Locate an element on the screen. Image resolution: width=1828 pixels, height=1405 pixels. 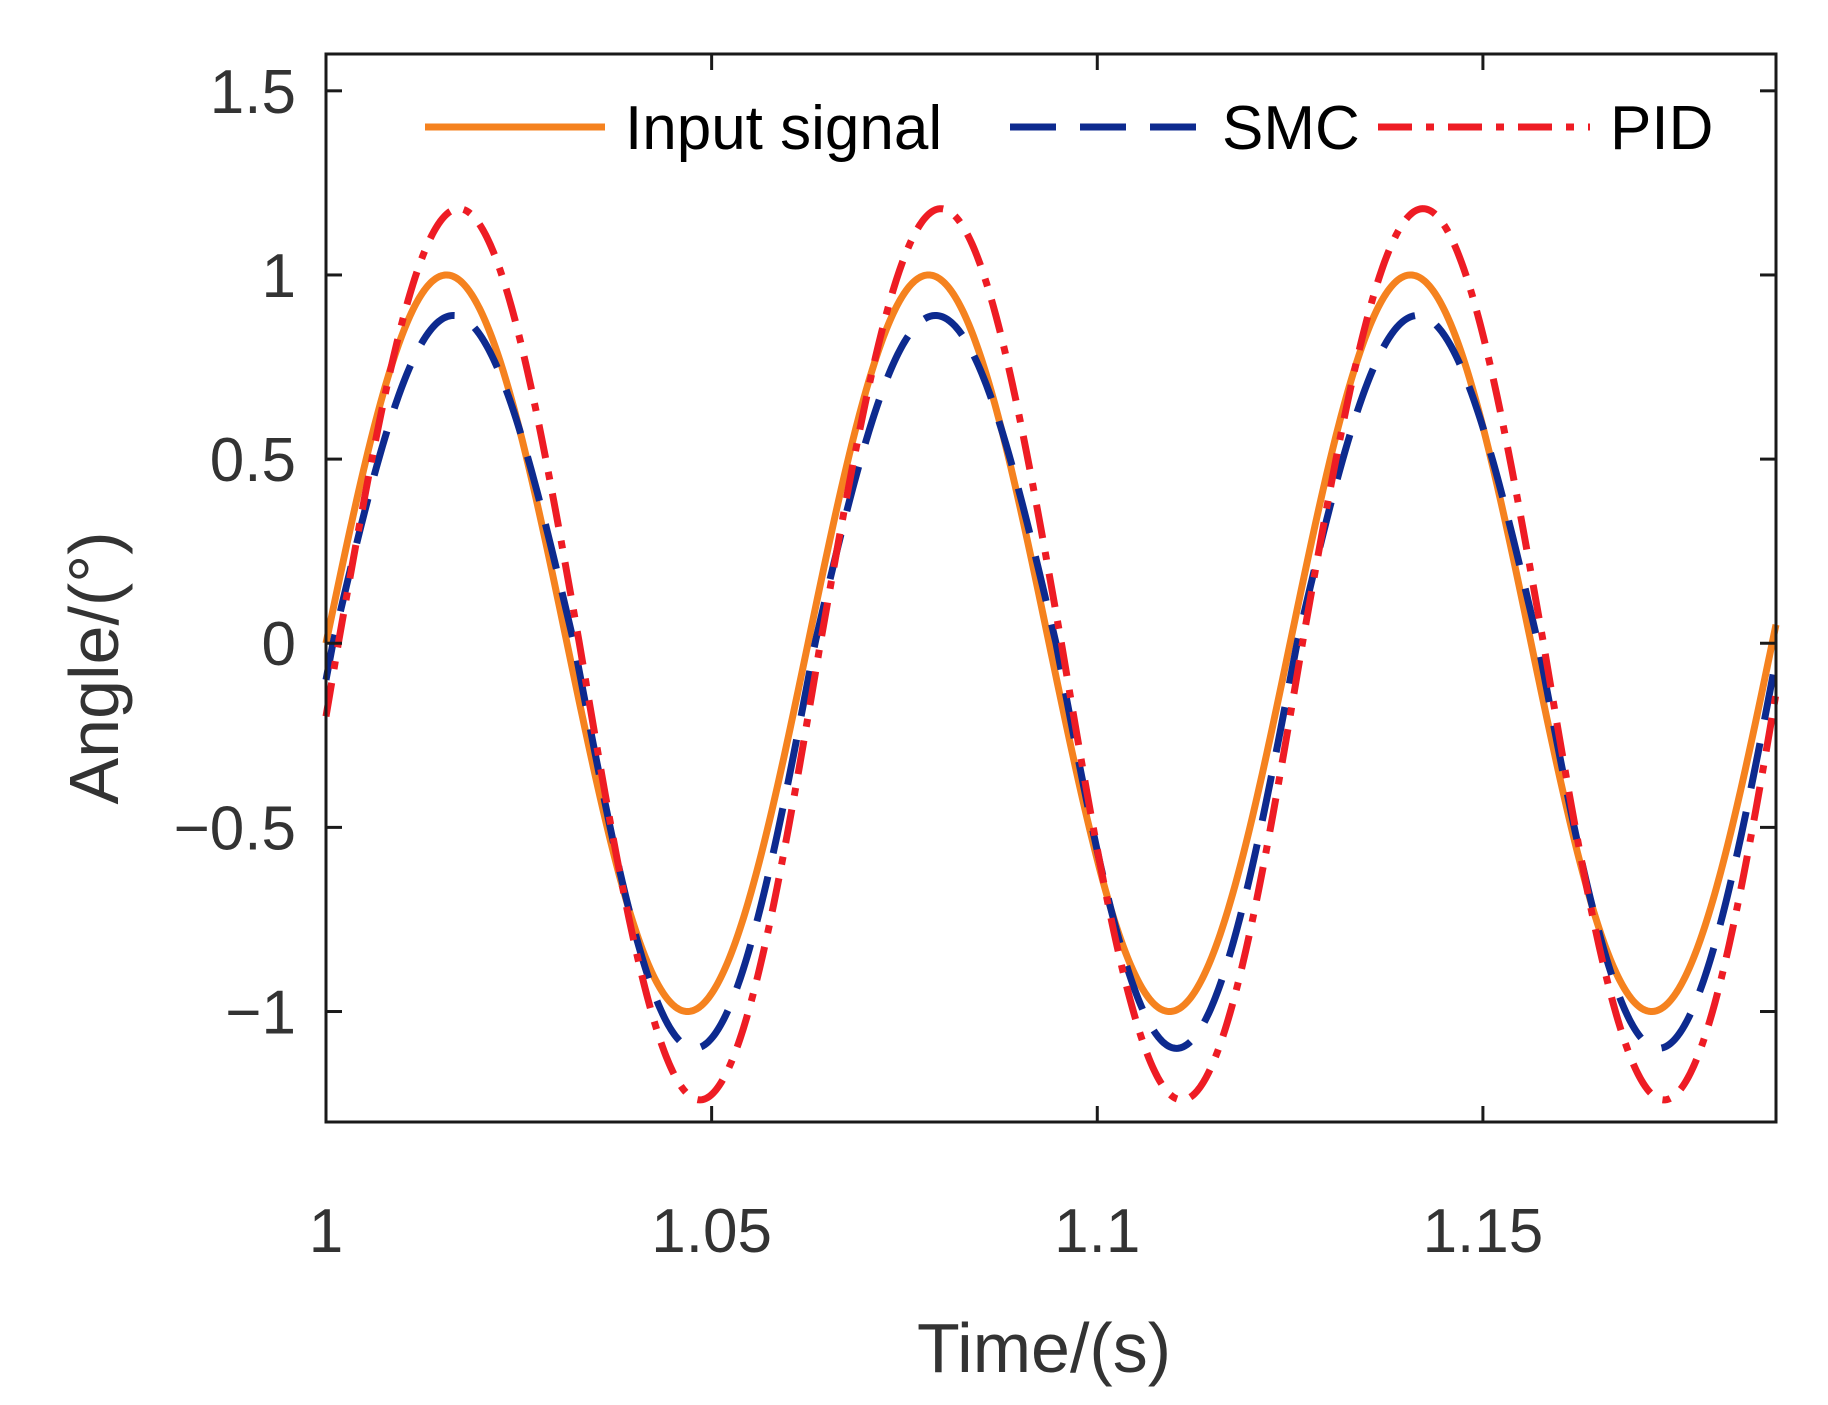
legend-label-pid: PID is located at coordinates (1661, 128).